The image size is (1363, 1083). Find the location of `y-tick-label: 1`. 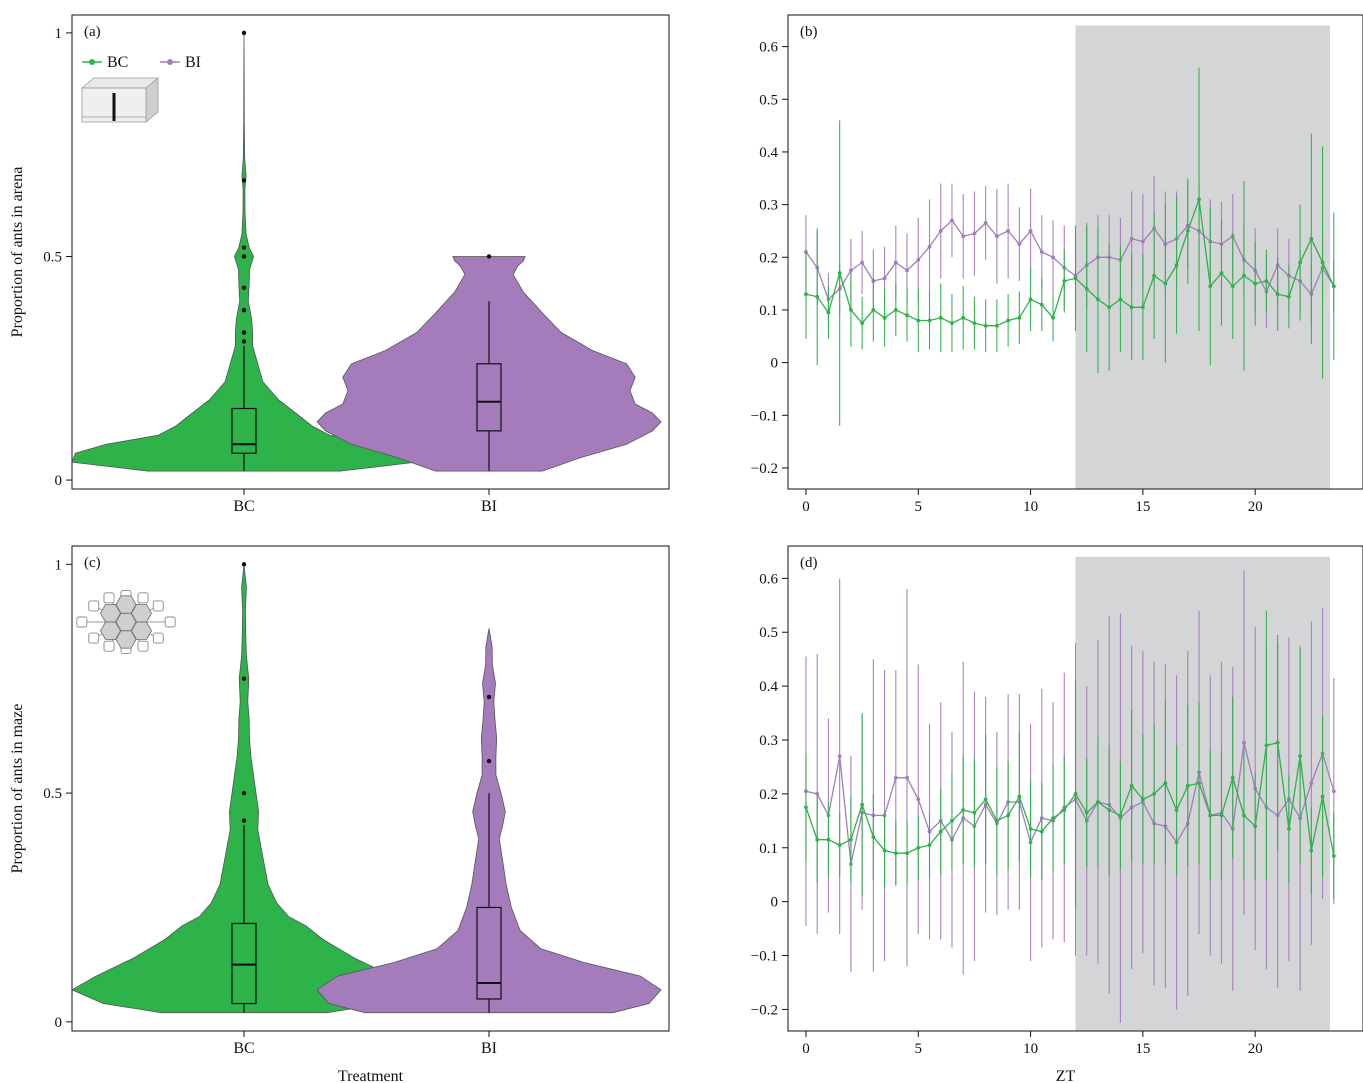

y-tick-label: 1 is located at coordinates (59, 34).